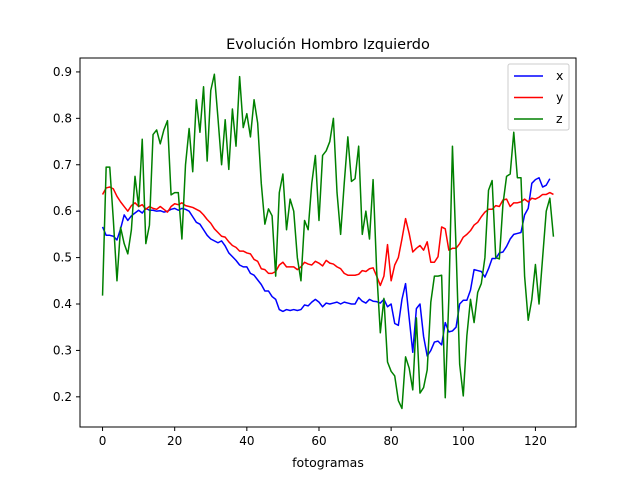 Image resolution: width=640 pixels, height=480 pixels. Describe the element at coordinates (62, 397) in the screenshot. I see `y-tick-label: 0.2` at that location.